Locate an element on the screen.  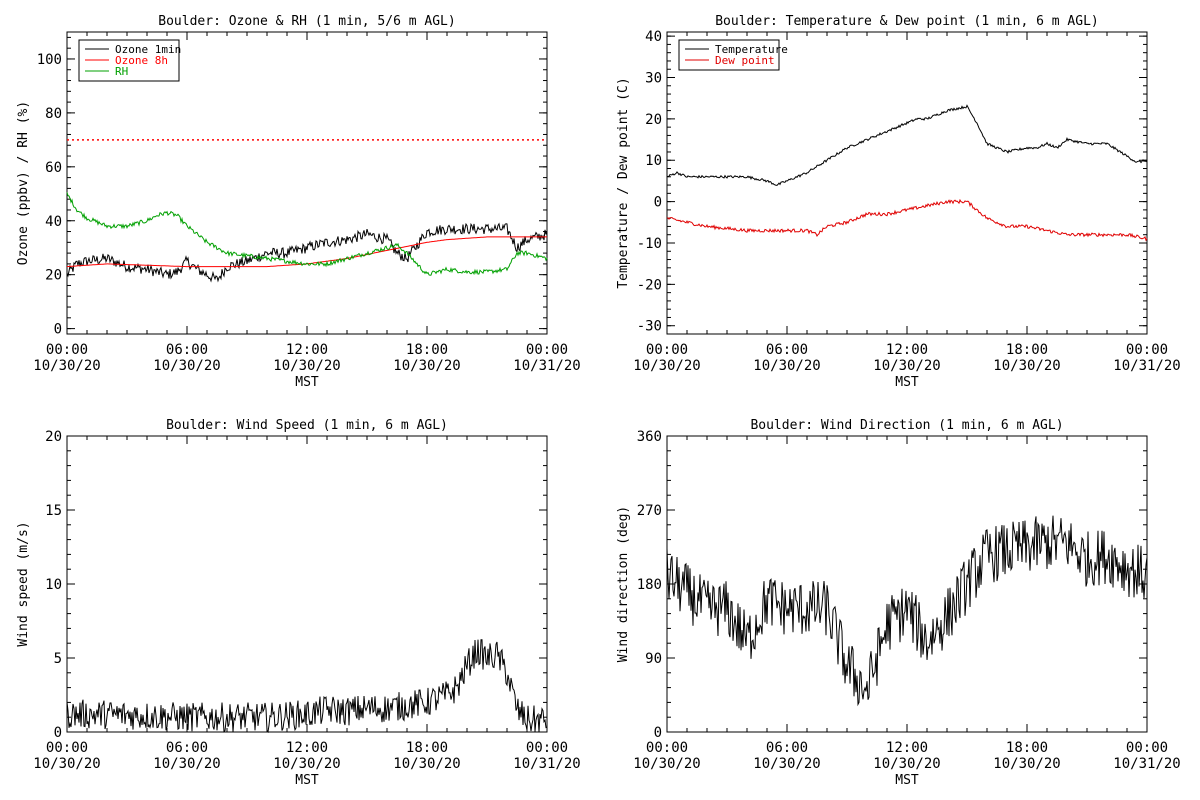
y-axis-label: Temperature / Dew point (C) is located at coordinates (623, 182).